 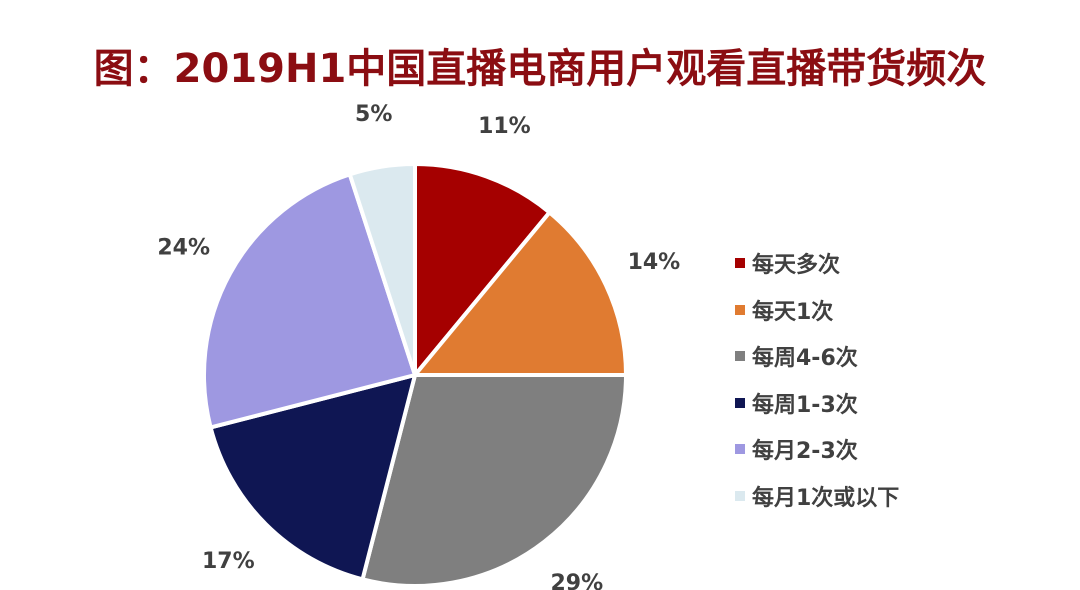 I want to click on pie-label-1: 11%, so click(x=504, y=126).